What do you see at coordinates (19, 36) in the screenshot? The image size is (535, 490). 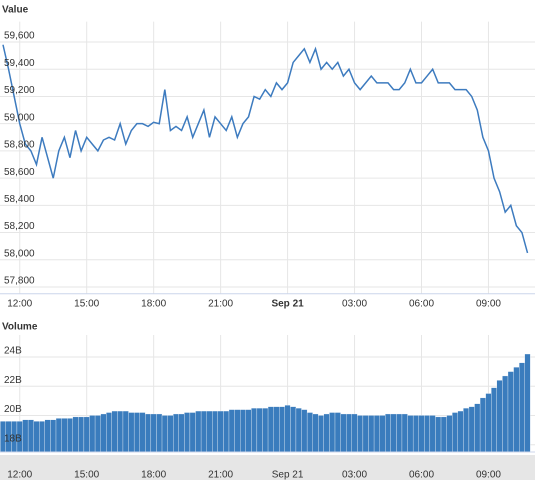 I see `y-tick-label: 59,600` at bounding box center [19, 36].